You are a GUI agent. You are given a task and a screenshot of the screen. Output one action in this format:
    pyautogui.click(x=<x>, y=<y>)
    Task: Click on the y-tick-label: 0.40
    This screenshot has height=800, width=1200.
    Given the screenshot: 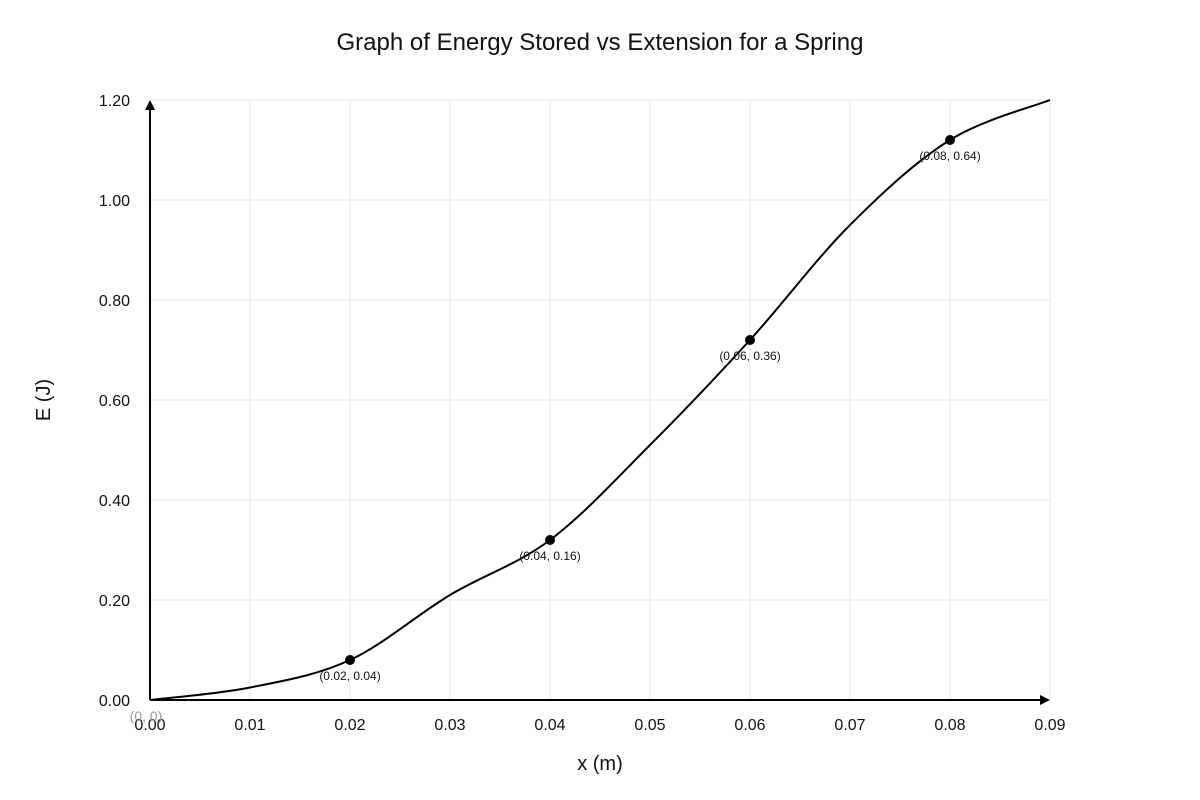 What is the action you would take?
    pyautogui.click(x=114, y=501)
    